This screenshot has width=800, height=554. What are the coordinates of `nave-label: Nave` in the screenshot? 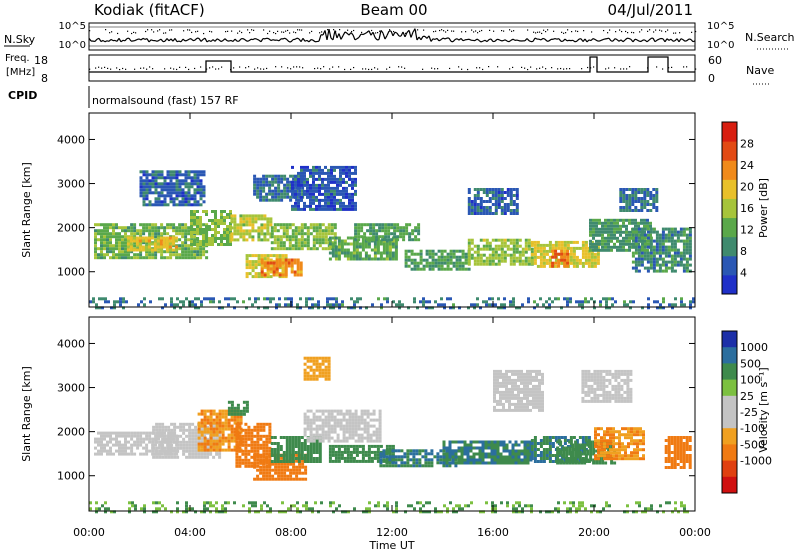 It's located at (760, 70).